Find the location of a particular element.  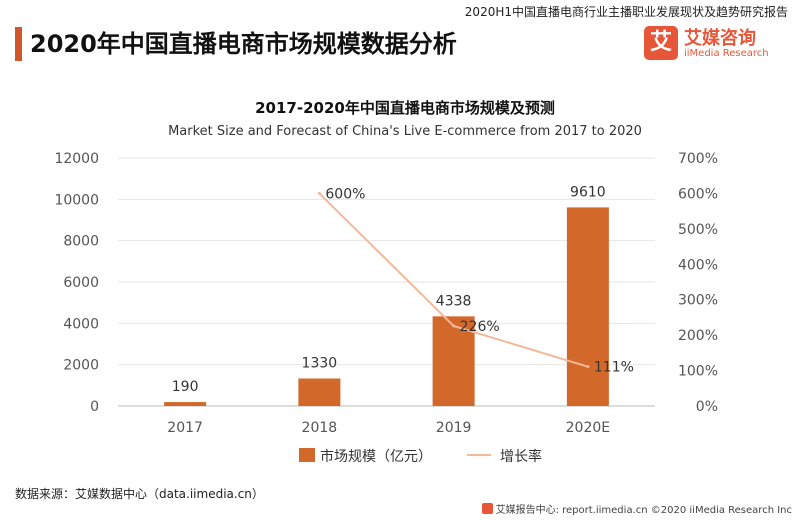

left-axis-ticks: 0 2000 4000 6000 8000 10000 12000 is located at coordinates (76, 283).